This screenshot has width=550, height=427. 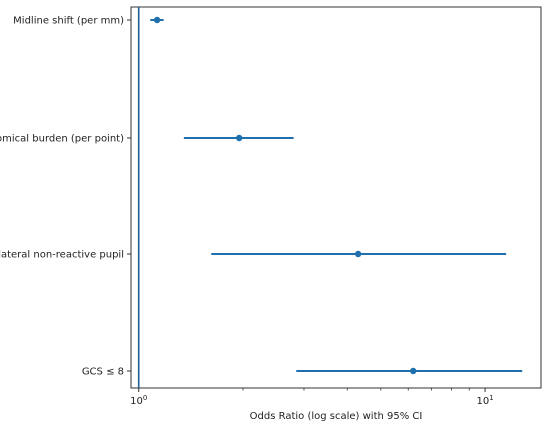 I want to click on y-tick-label: GCS ≤ 8, so click(x=103, y=372).